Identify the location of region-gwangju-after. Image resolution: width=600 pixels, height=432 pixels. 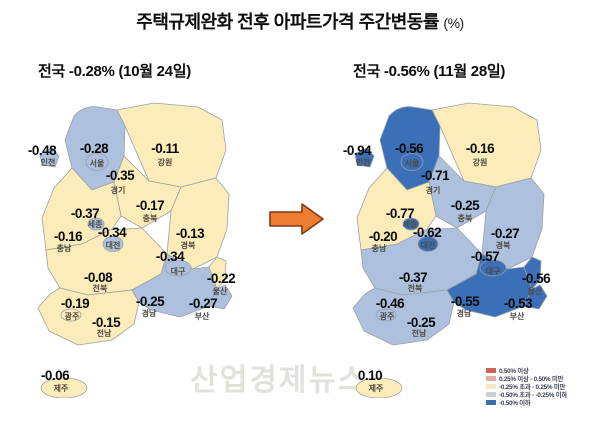
(386, 315).